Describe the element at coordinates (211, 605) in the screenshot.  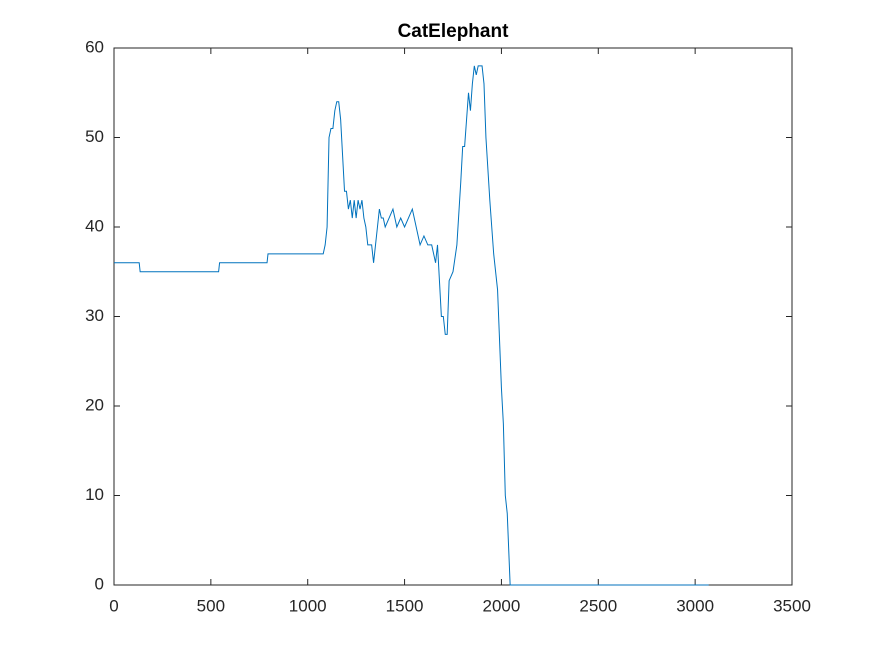
I see `x-tick-label: 500` at that location.